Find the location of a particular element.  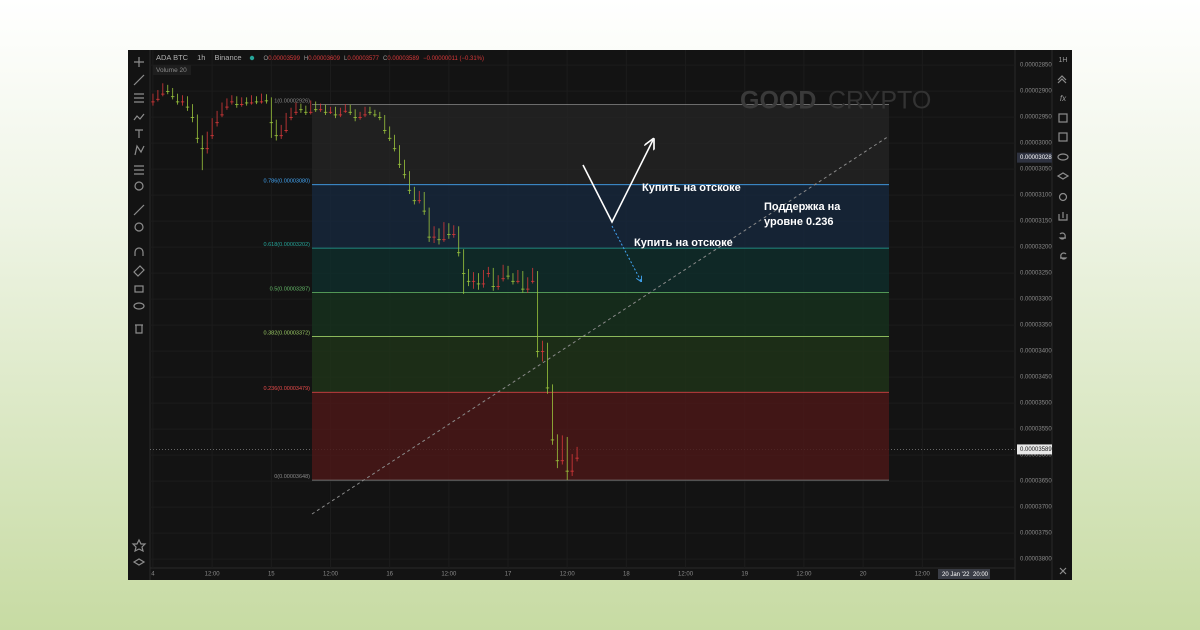

interval-button: 1H is located at coordinates (1063, 60).